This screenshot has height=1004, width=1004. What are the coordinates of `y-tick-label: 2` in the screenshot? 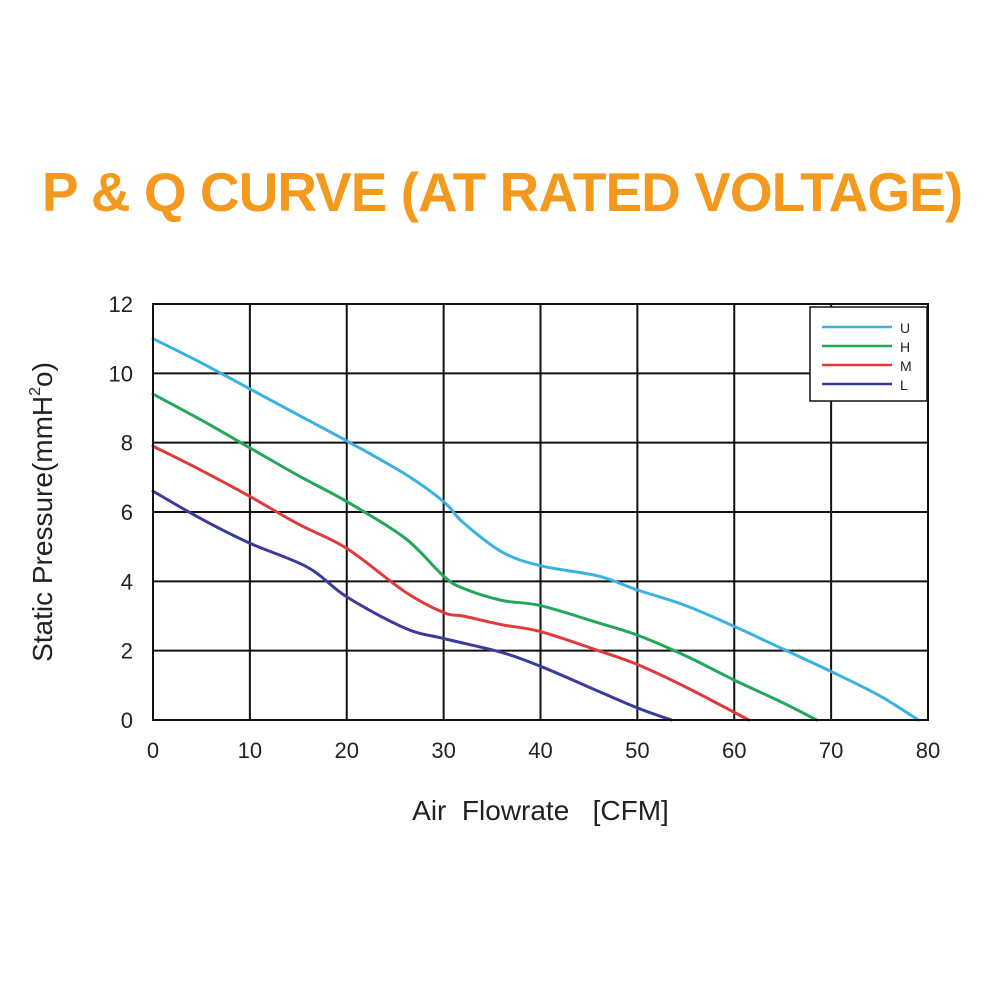 It's located at (127, 651).